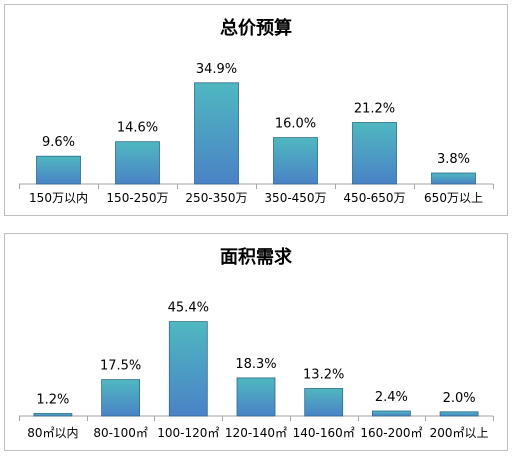 This screenshot has width=514, height=456. Describe the element at coordinates (137, 198) in the screenshot. I see `budget-category-label: 150-250万` at that location.